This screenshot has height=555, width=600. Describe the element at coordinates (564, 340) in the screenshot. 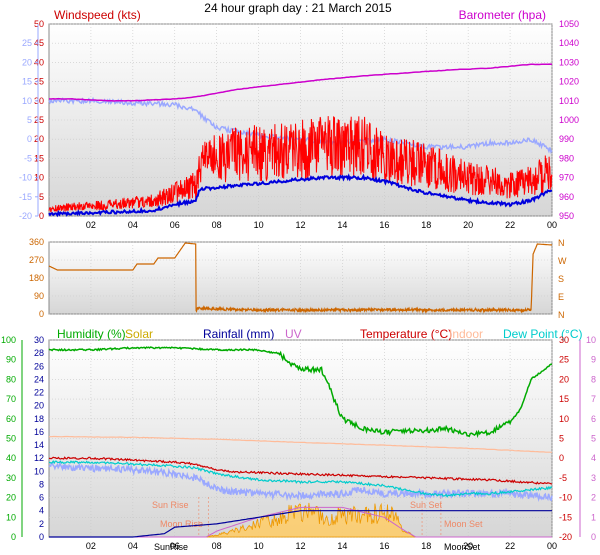

I see `temperature-tick-label: 30` at that location.